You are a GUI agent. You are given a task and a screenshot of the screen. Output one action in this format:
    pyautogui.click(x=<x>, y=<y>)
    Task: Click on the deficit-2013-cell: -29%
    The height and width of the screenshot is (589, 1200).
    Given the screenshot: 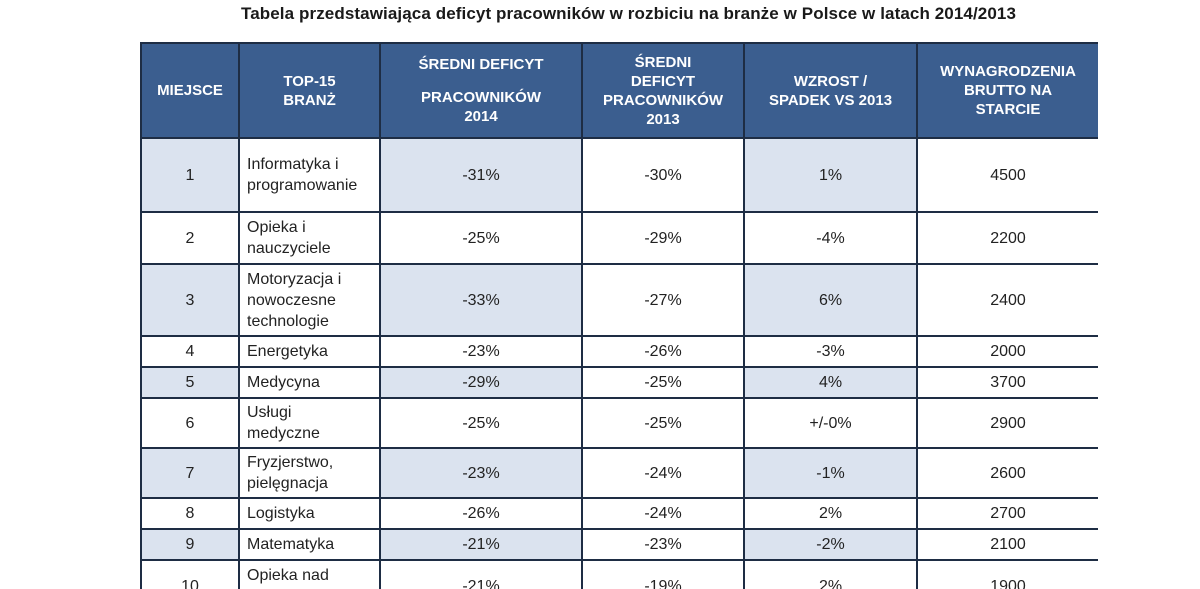 What is the action you would take?
    pyautogui.click(x=663, y=238)
    